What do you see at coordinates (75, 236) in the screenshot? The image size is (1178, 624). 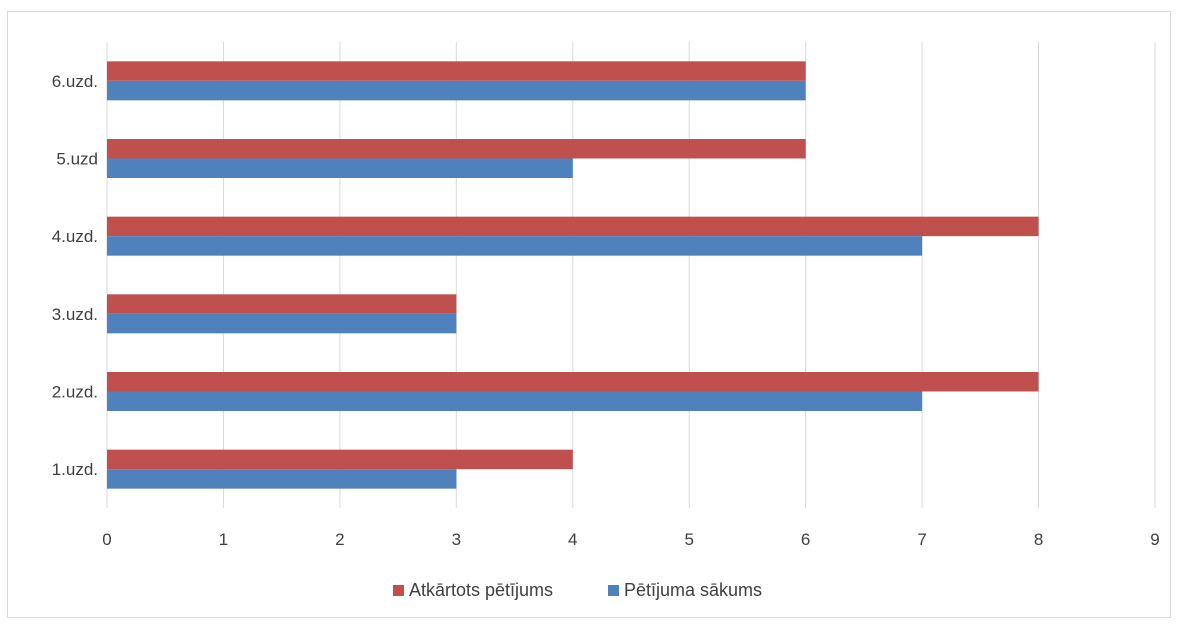 I see `category-label: 4.uzd.` at bounding box center [75, 236].